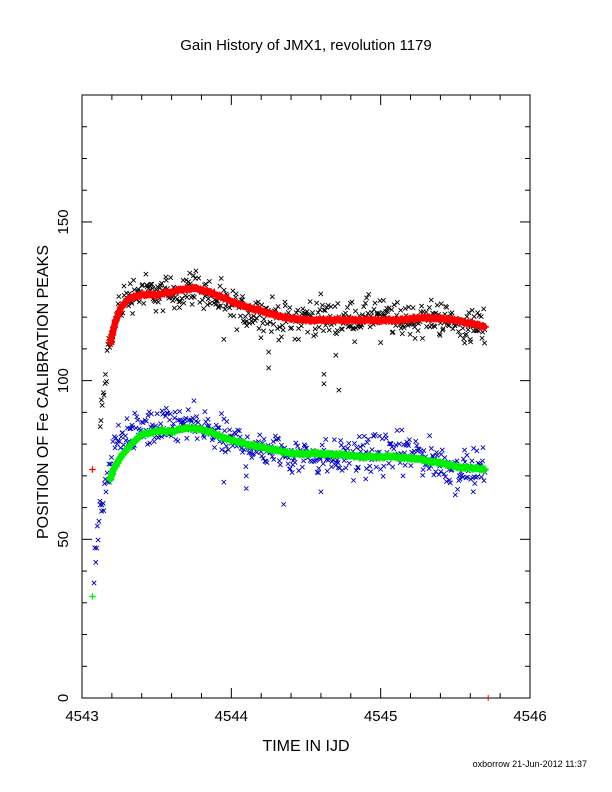 This screenshot has width=612, height=792. Describe the element at coordinates (289, 511) in the screenshot. I see `series-3-fit-curve` at that location.